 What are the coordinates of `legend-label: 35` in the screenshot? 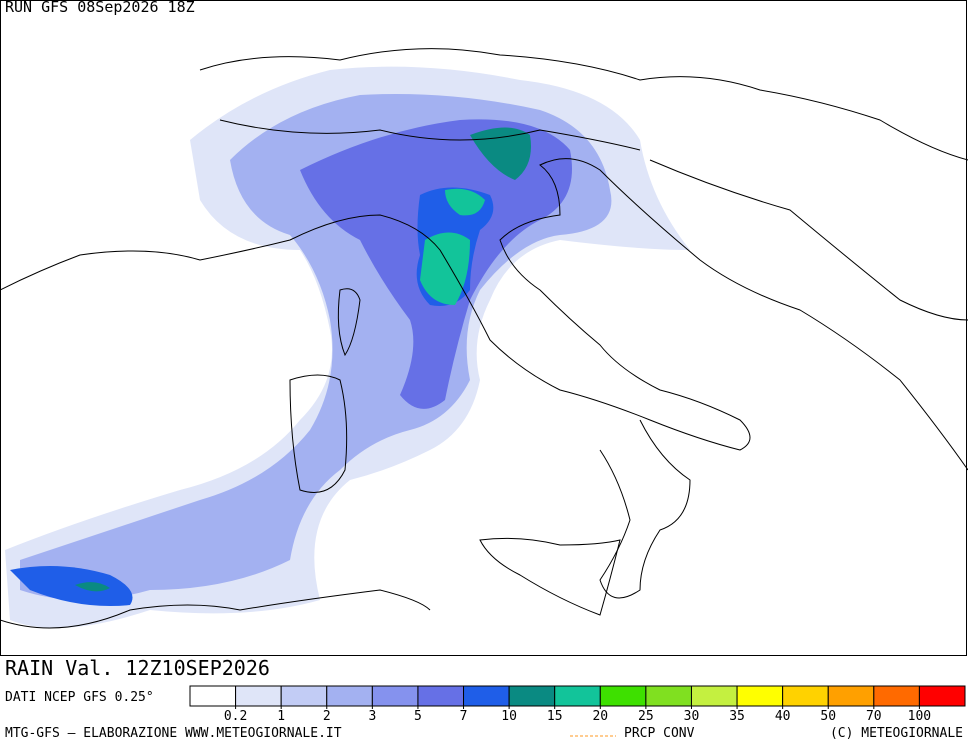 It's located at (737, 716).